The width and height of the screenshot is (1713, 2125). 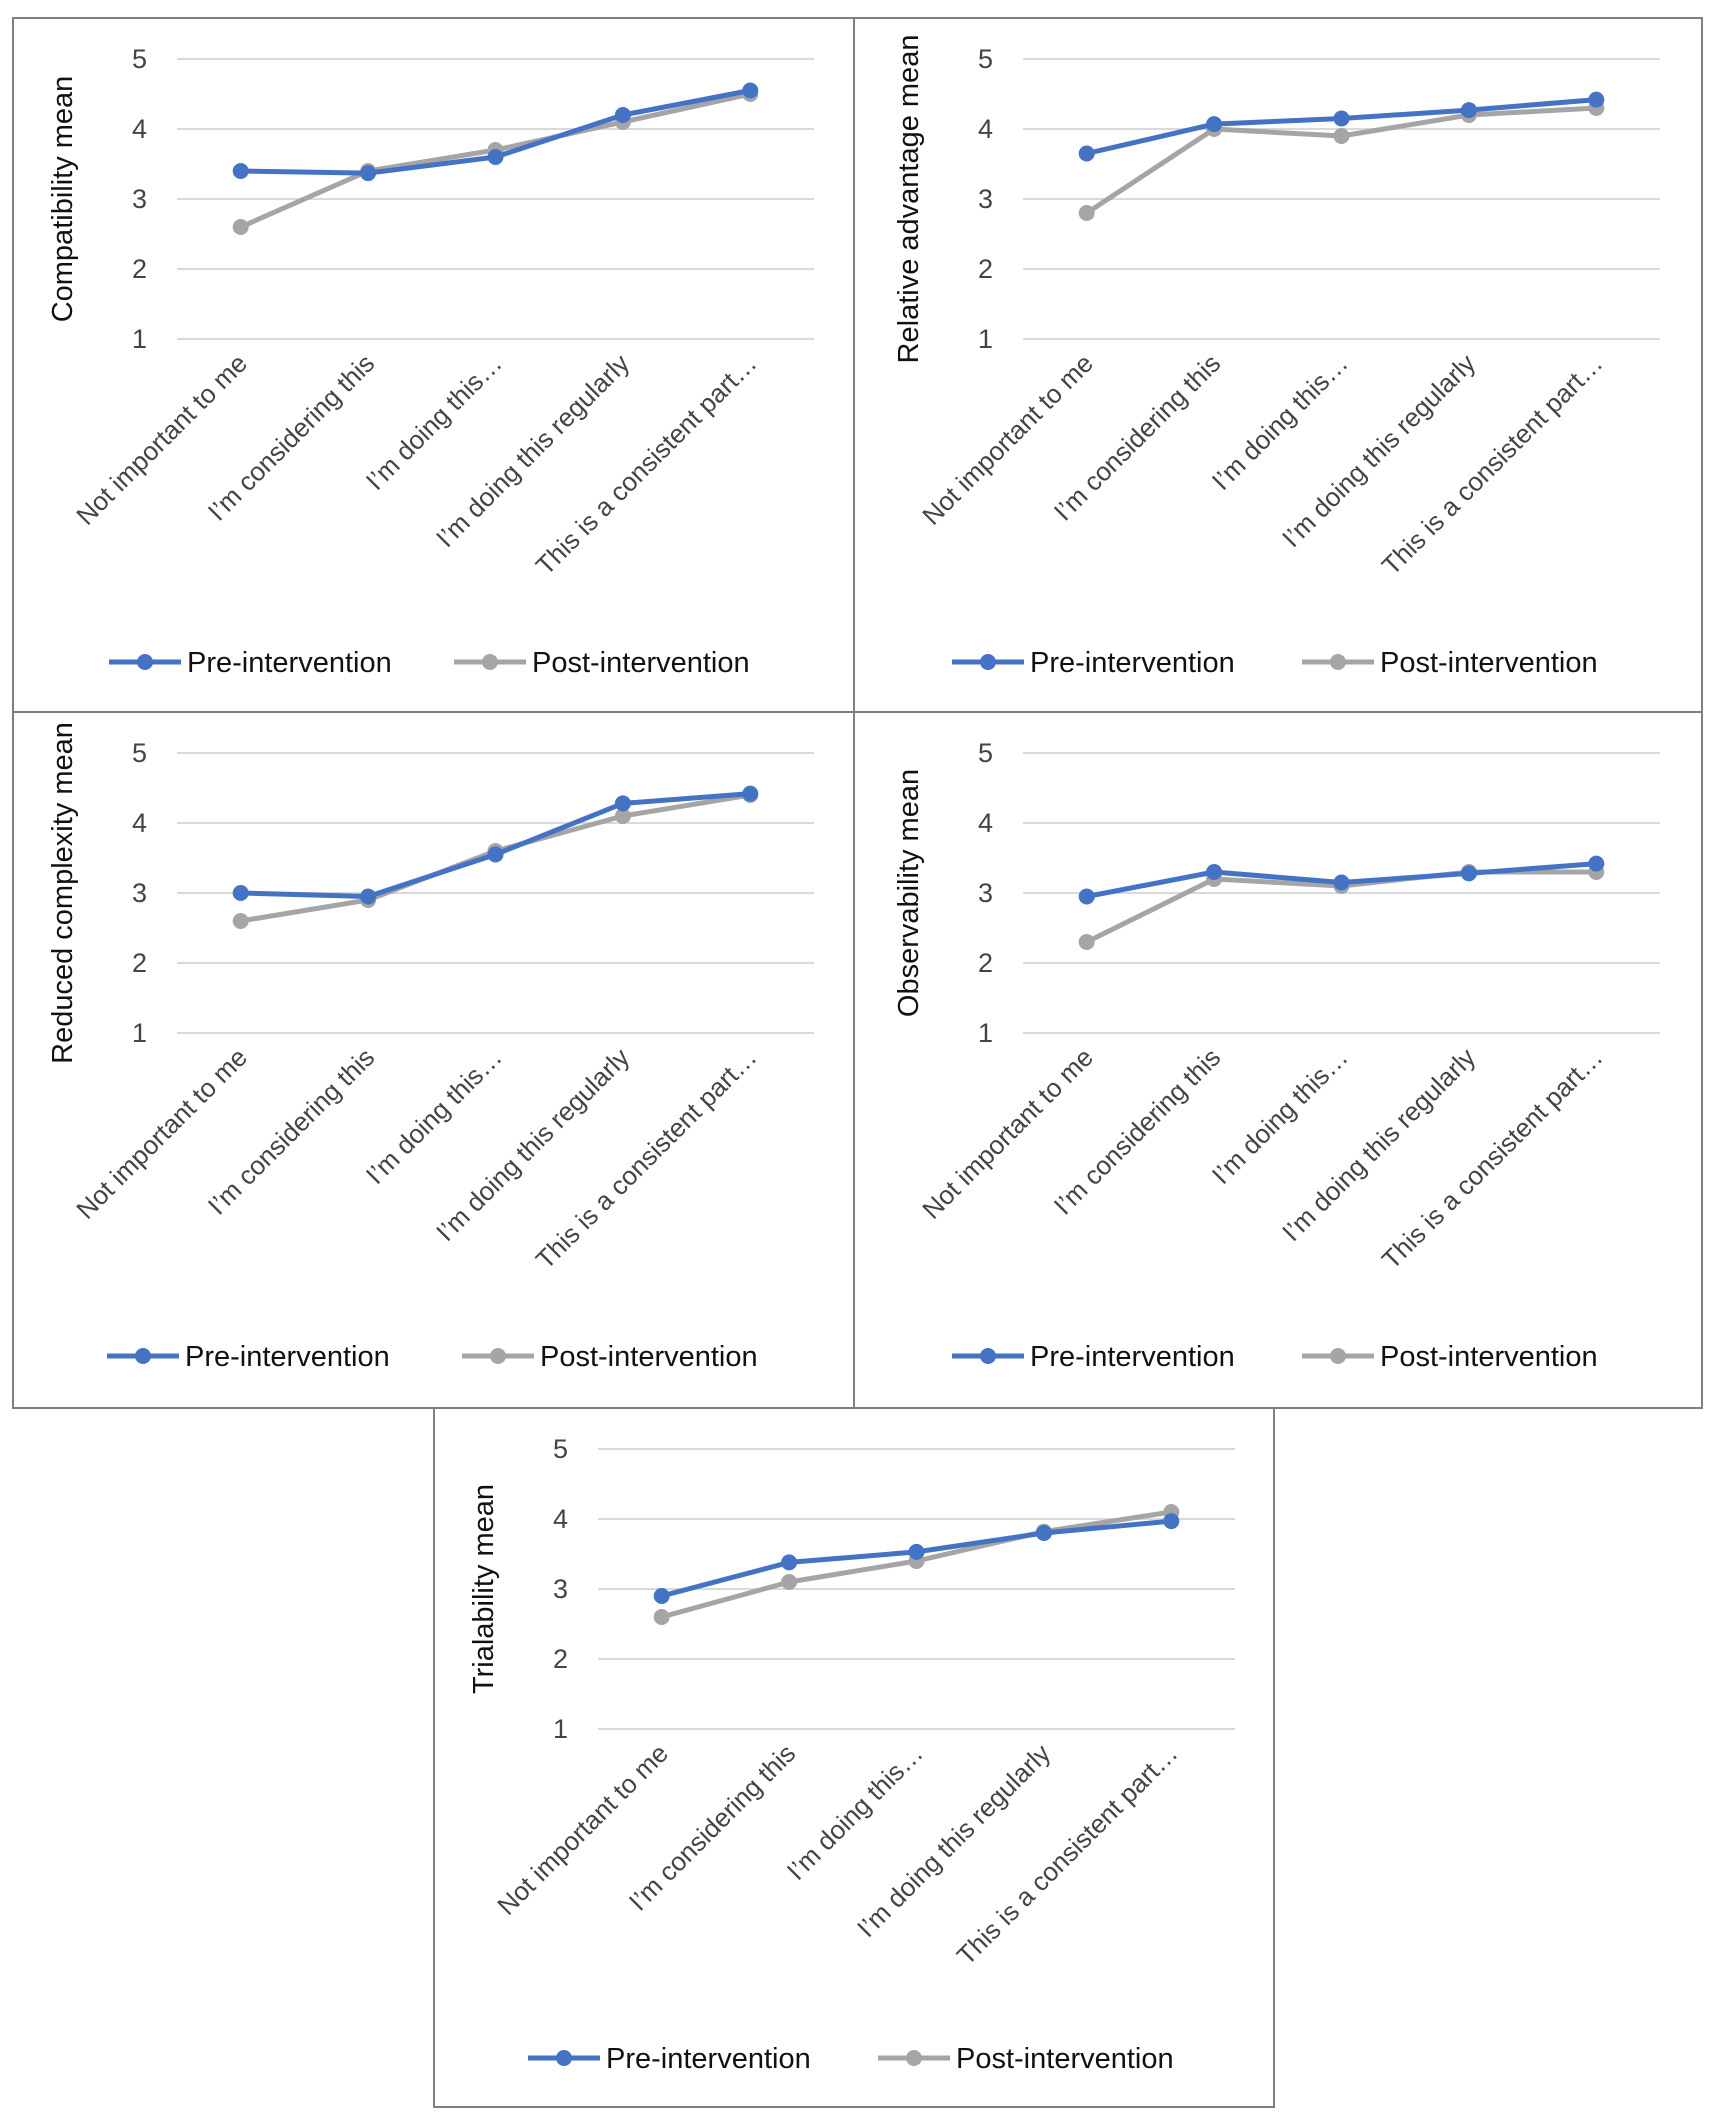 What do you see at coordinates (909, 893) in the screenshot?
I see `y-axis-label: Observability mean` at bounding box center [909, 893].